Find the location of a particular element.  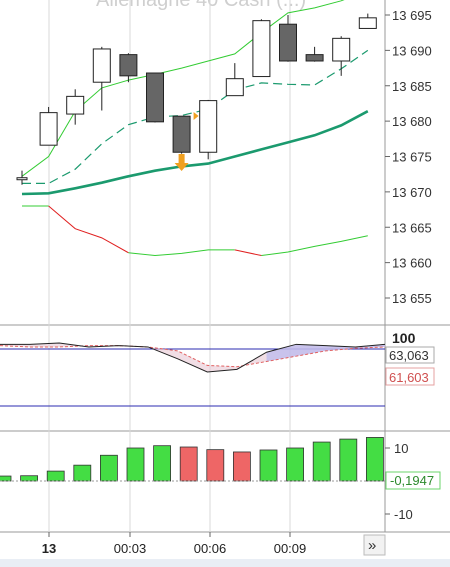

osc-tick-label: 100 is located at coordinates (404, 338).